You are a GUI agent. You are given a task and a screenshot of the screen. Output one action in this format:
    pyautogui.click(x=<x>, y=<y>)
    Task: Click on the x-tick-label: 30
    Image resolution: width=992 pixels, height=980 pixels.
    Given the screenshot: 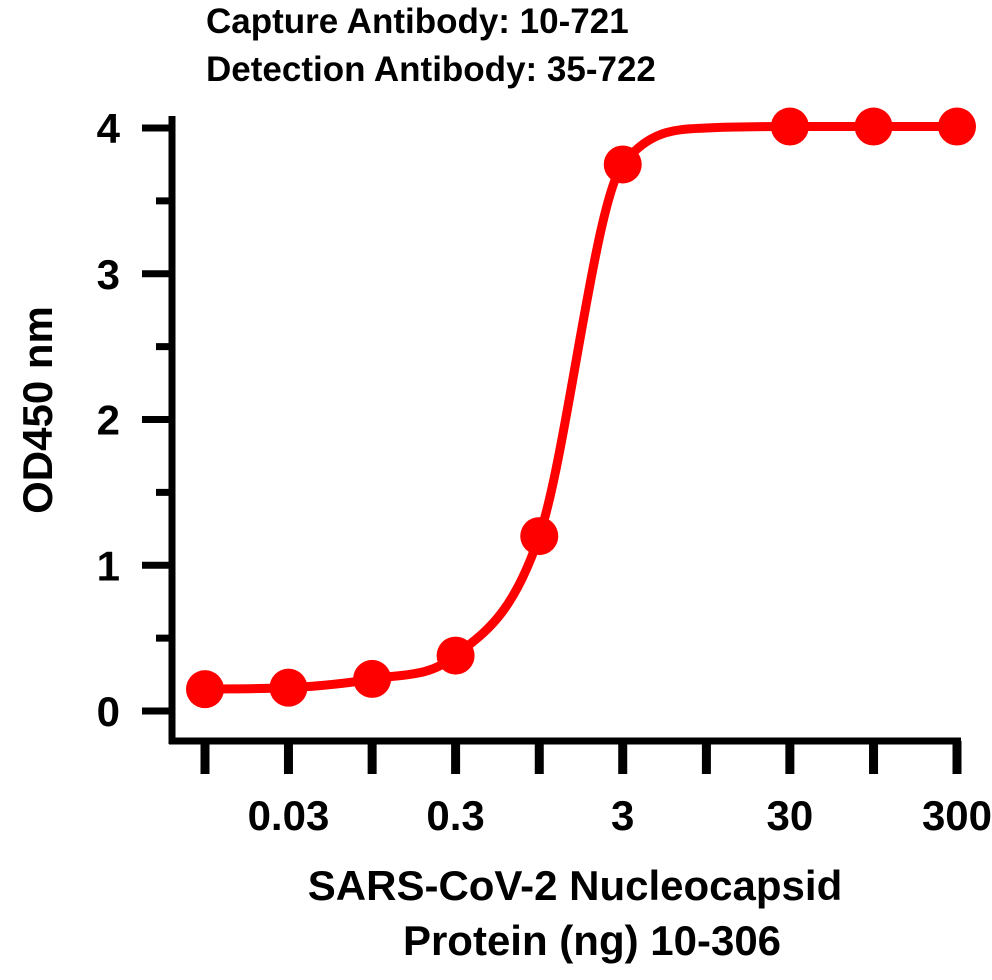 What is the action you would take?
    pyautogui.click(x=790, y=815)
    